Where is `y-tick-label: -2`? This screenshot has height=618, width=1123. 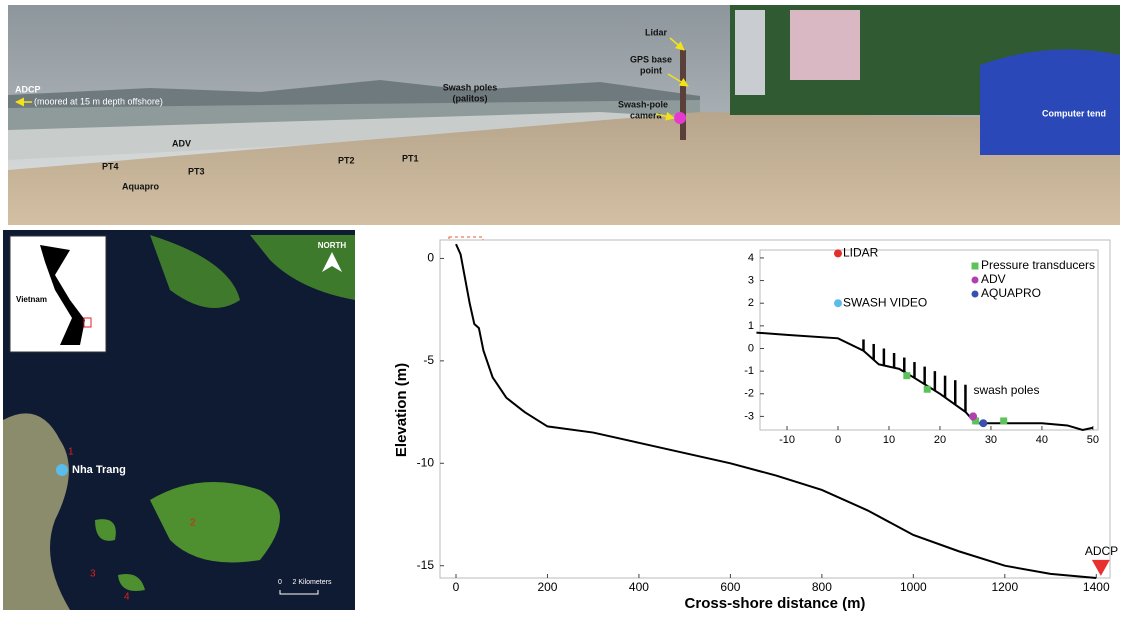 y-tick-label: -2 is located at coordinates (749, 394).